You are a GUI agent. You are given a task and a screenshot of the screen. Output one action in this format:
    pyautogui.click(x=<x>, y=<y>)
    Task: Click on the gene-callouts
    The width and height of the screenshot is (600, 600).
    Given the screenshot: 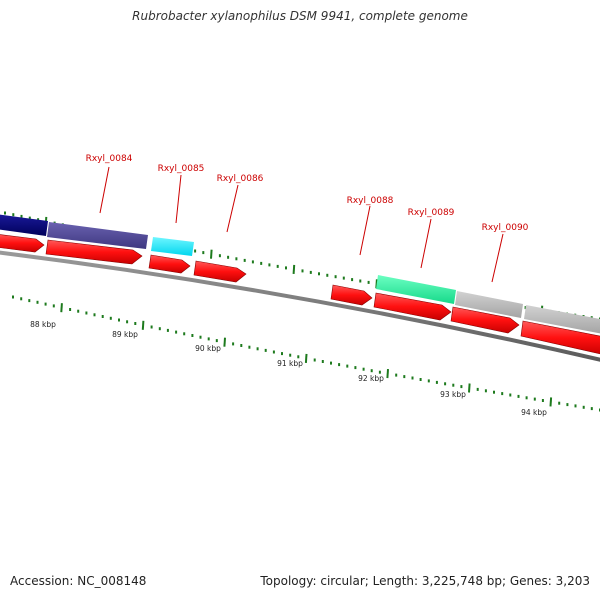 What is the action you would take?
    pyautogui.click(x=301, y=224)
    